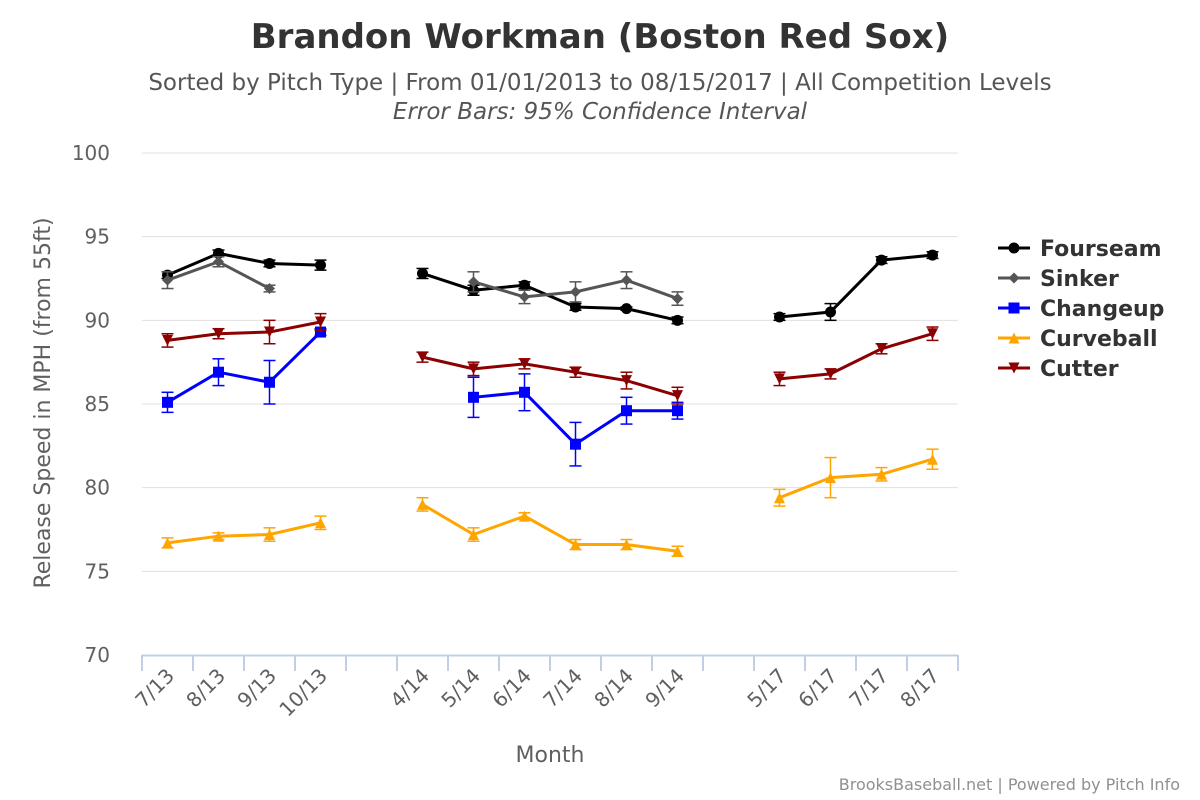  Describe the element at coordinates (1079, 279) in the screenshot. I see `legend-label: Sinker` at that location.